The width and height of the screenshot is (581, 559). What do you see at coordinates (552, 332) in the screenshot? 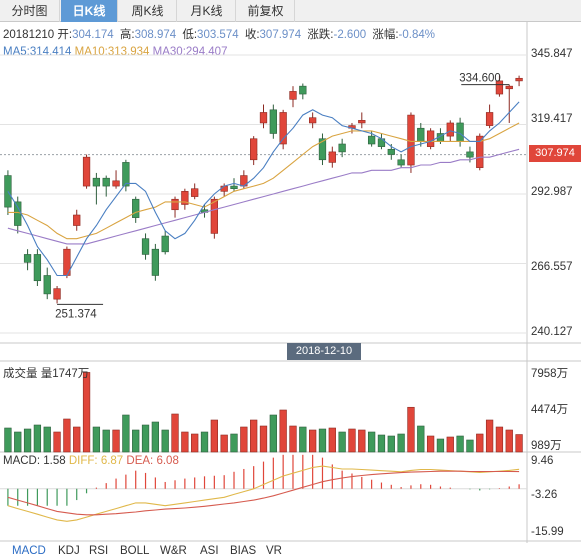
I see `price-axis-tick: 240.127` at bounding box center [552, 332].